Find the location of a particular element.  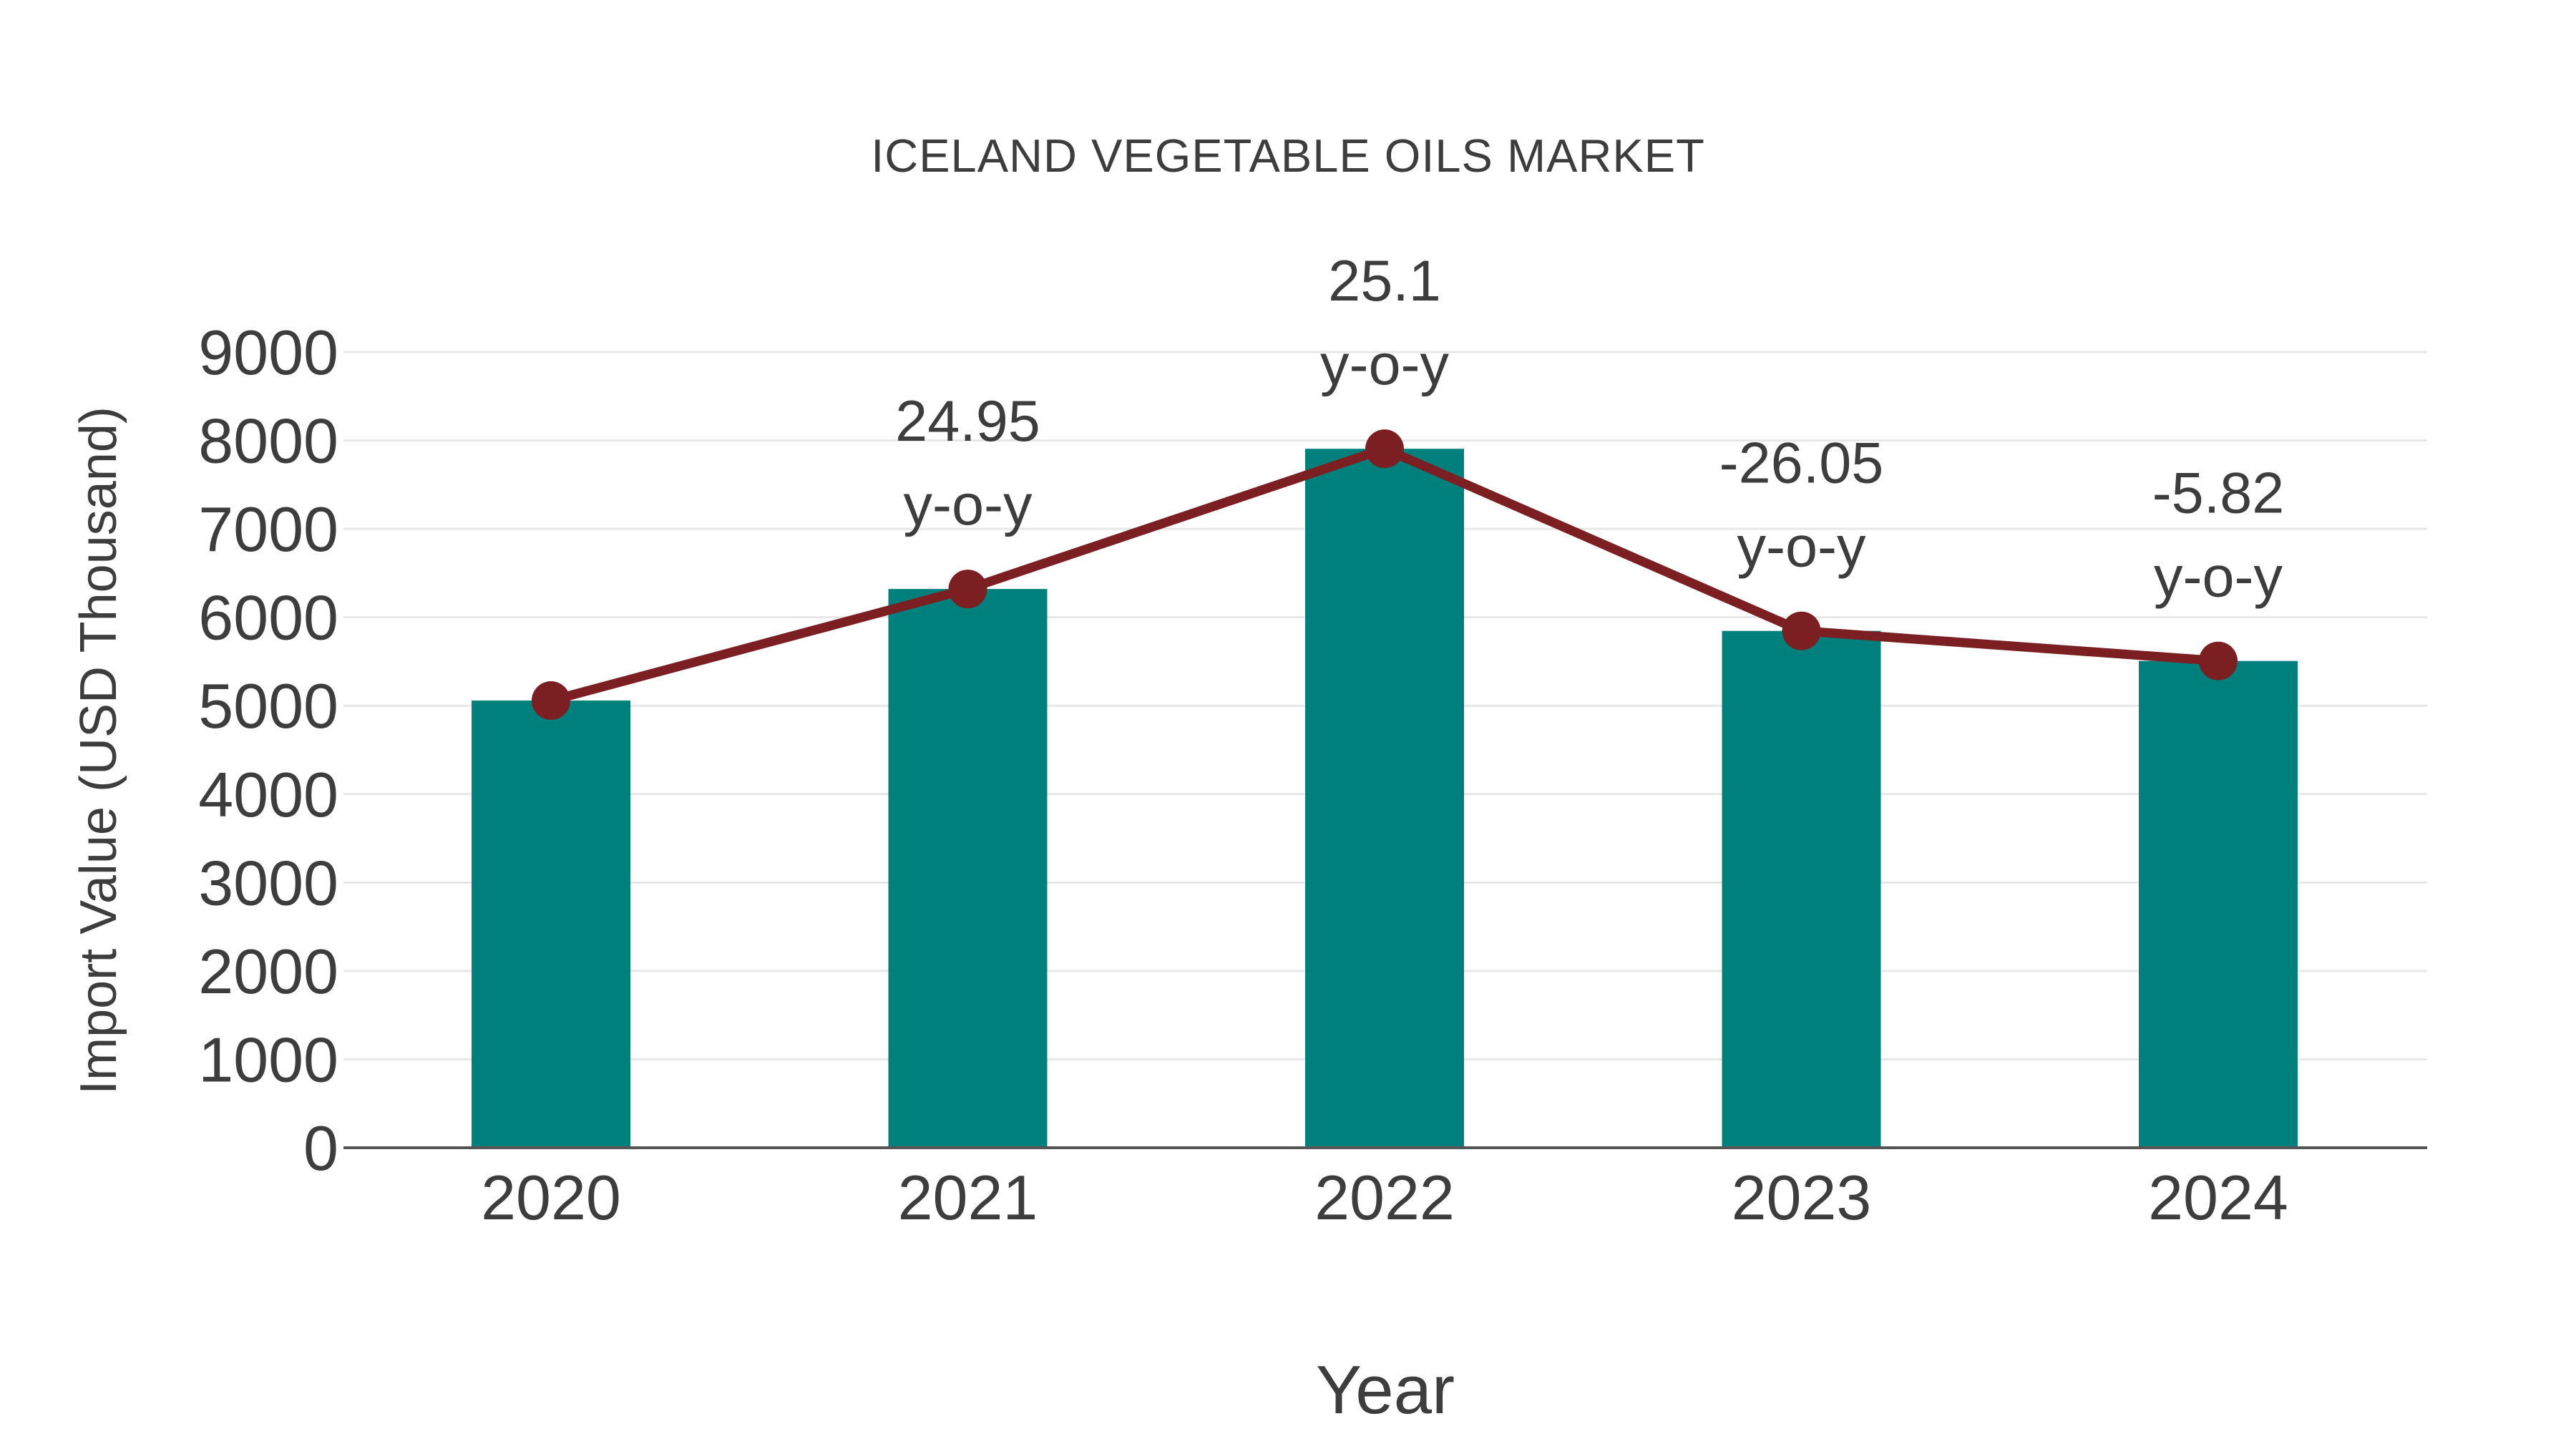

bar-2022 is located at coordinates (1384, 798).